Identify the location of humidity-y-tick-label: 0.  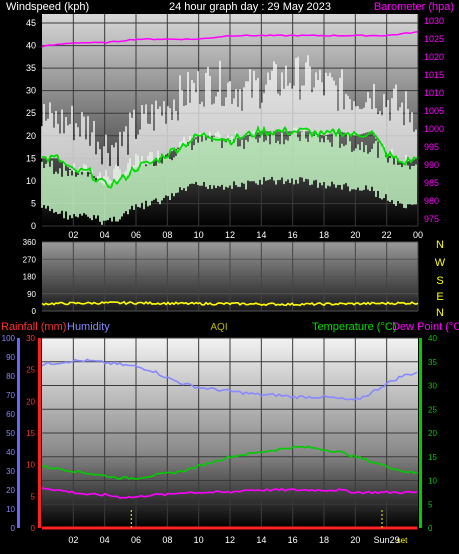
(13, 528).